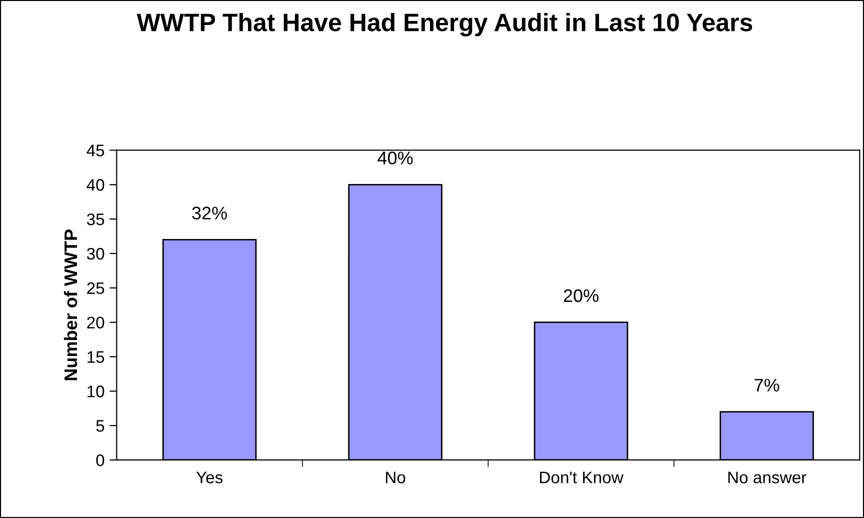 This screenshot has width=864, height=518. What do you see at coordinates (396, 478) in the screenshot?
I see `x-tick-label: No` at bounding box center [396, 478].